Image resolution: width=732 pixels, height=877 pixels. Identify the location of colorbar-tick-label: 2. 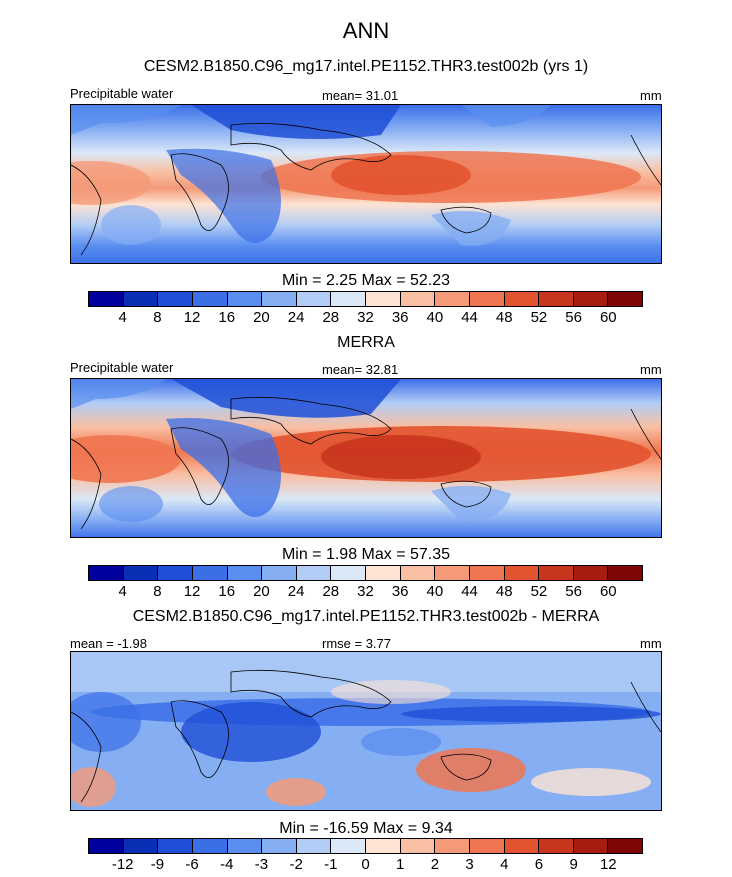
(435, 864).